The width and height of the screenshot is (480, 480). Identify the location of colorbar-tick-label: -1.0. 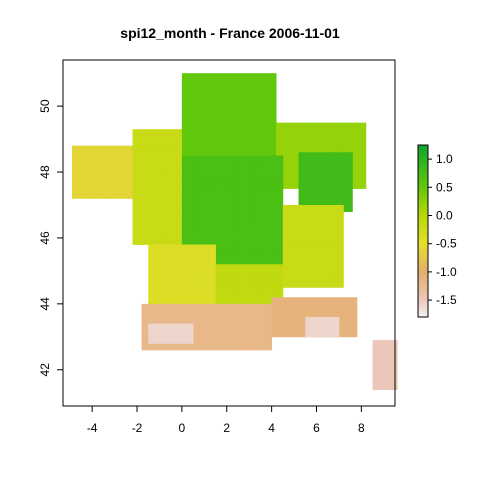
(446, 272).